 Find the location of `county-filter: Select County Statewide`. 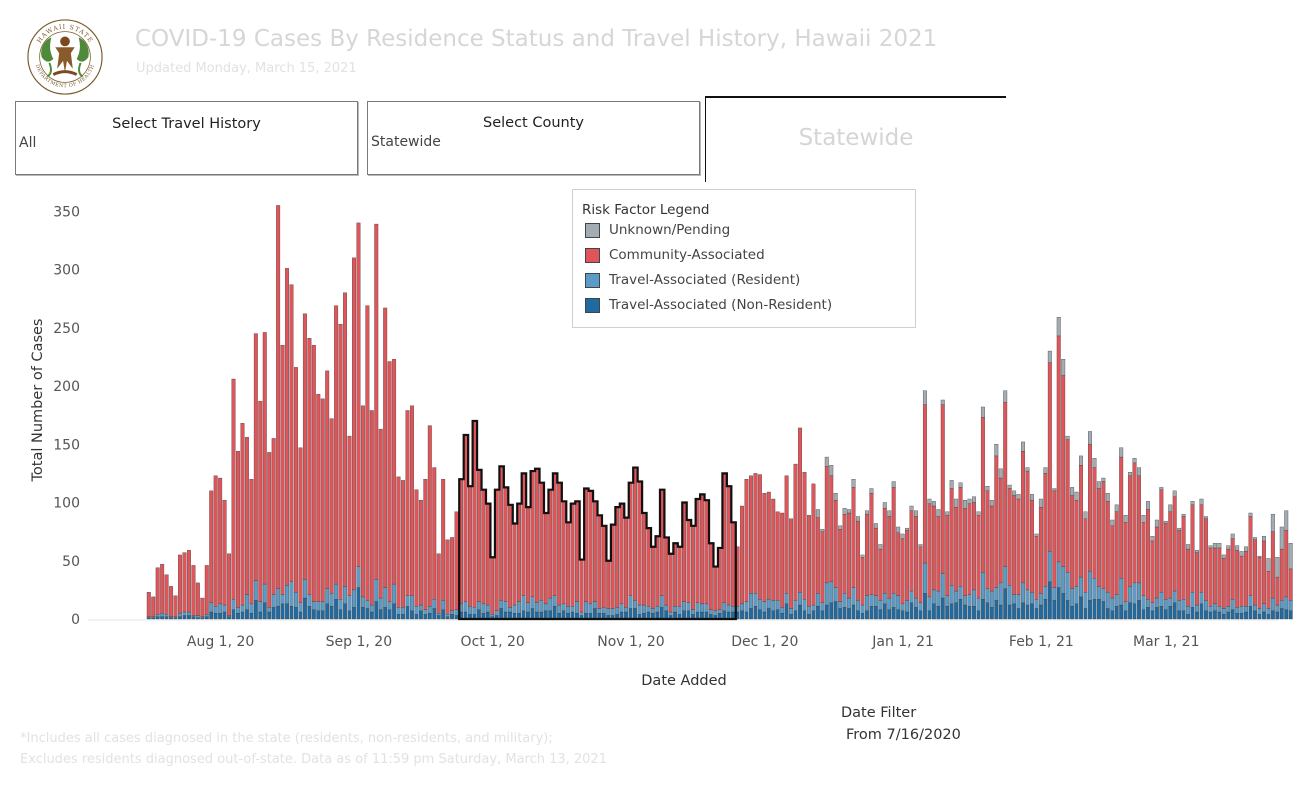

county-filter: Select County Statewide is located at coordinates (533, 138).